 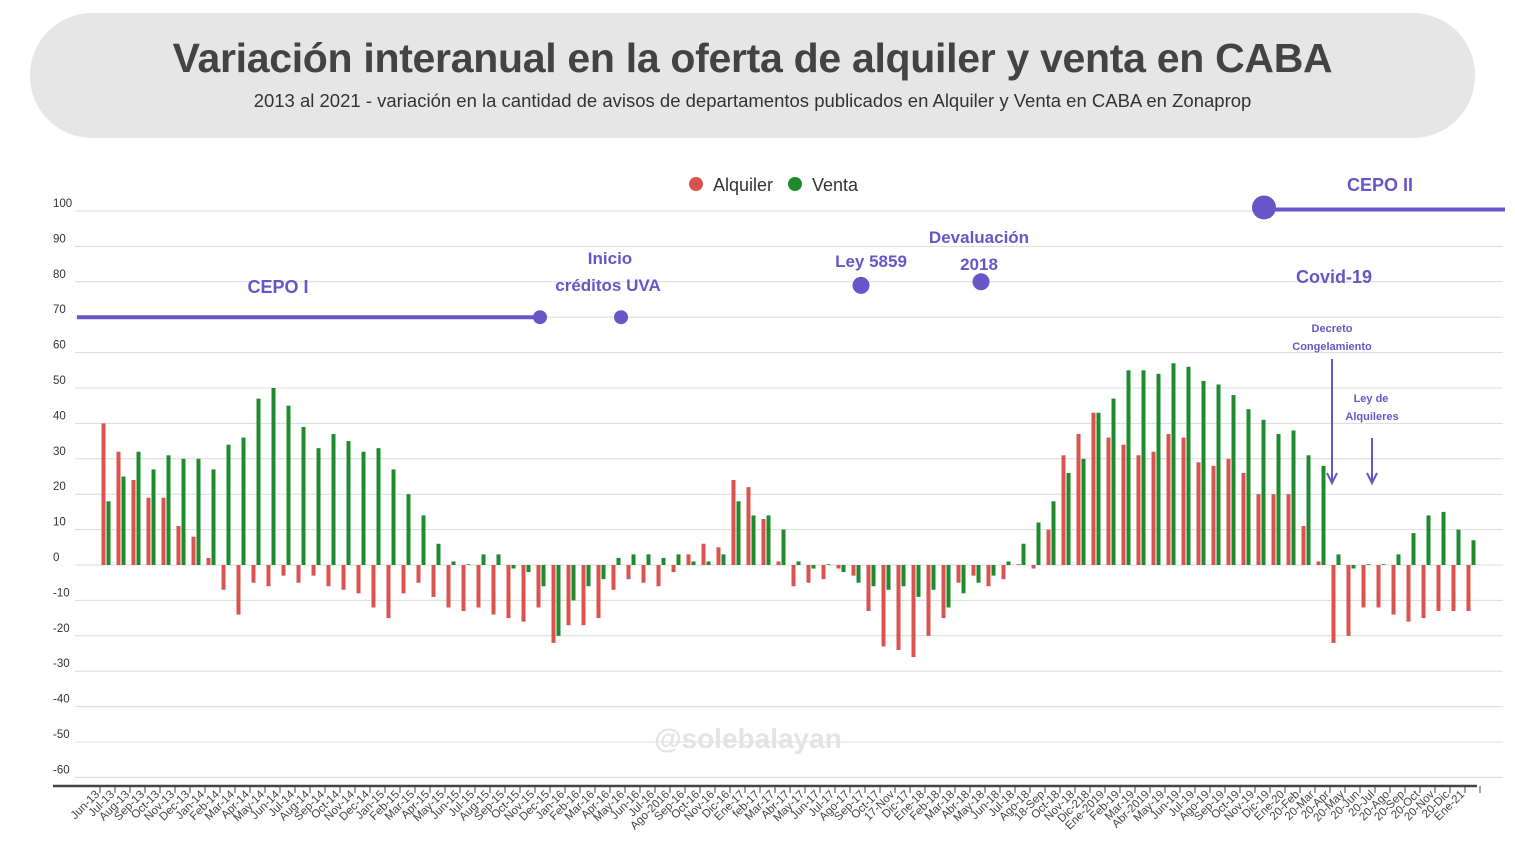 I want to click on y-tick-label: 80, so click(x=59, y=275).